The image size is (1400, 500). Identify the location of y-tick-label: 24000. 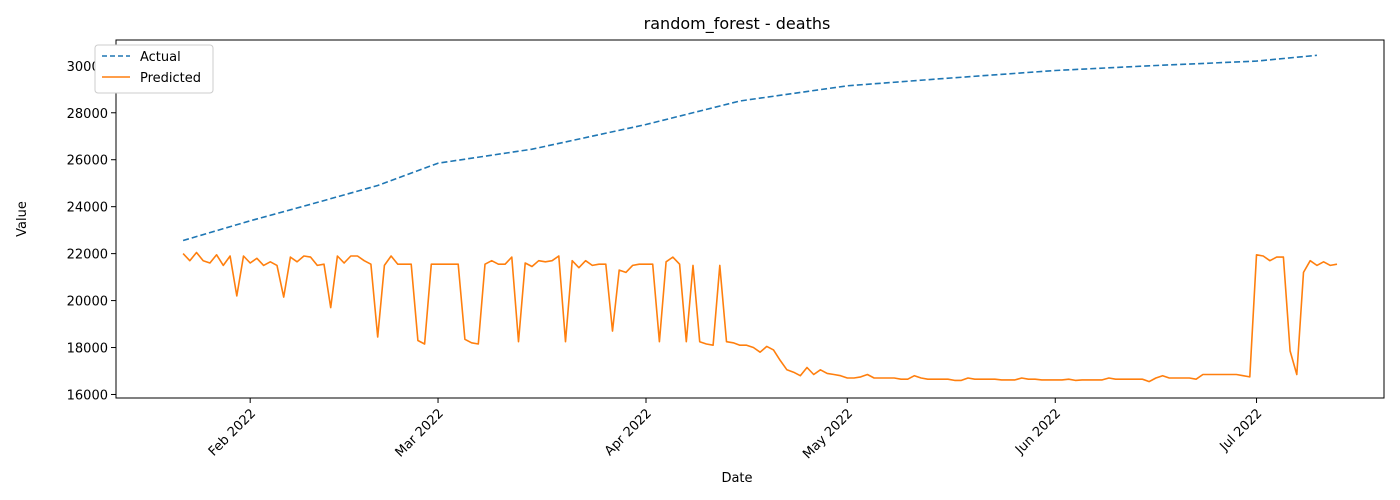
(87, 208).